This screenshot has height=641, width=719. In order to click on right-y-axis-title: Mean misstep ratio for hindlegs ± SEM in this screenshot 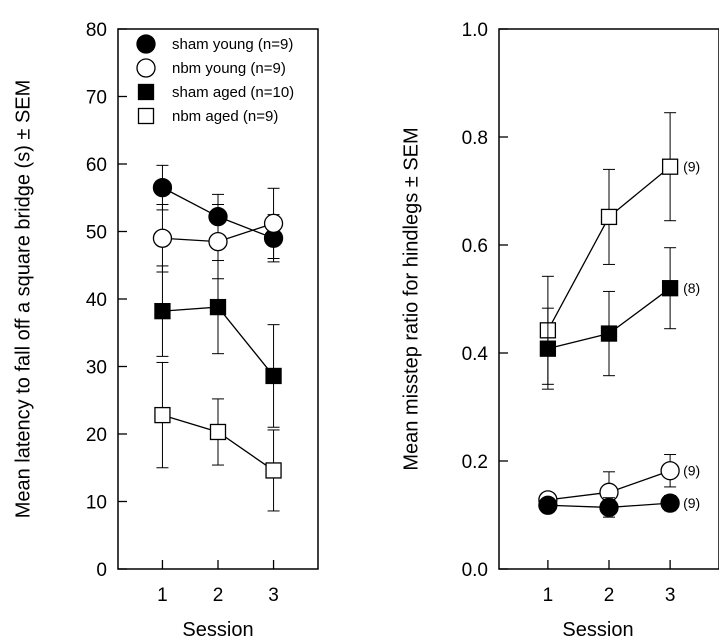, I will do `click(411, 298)`.